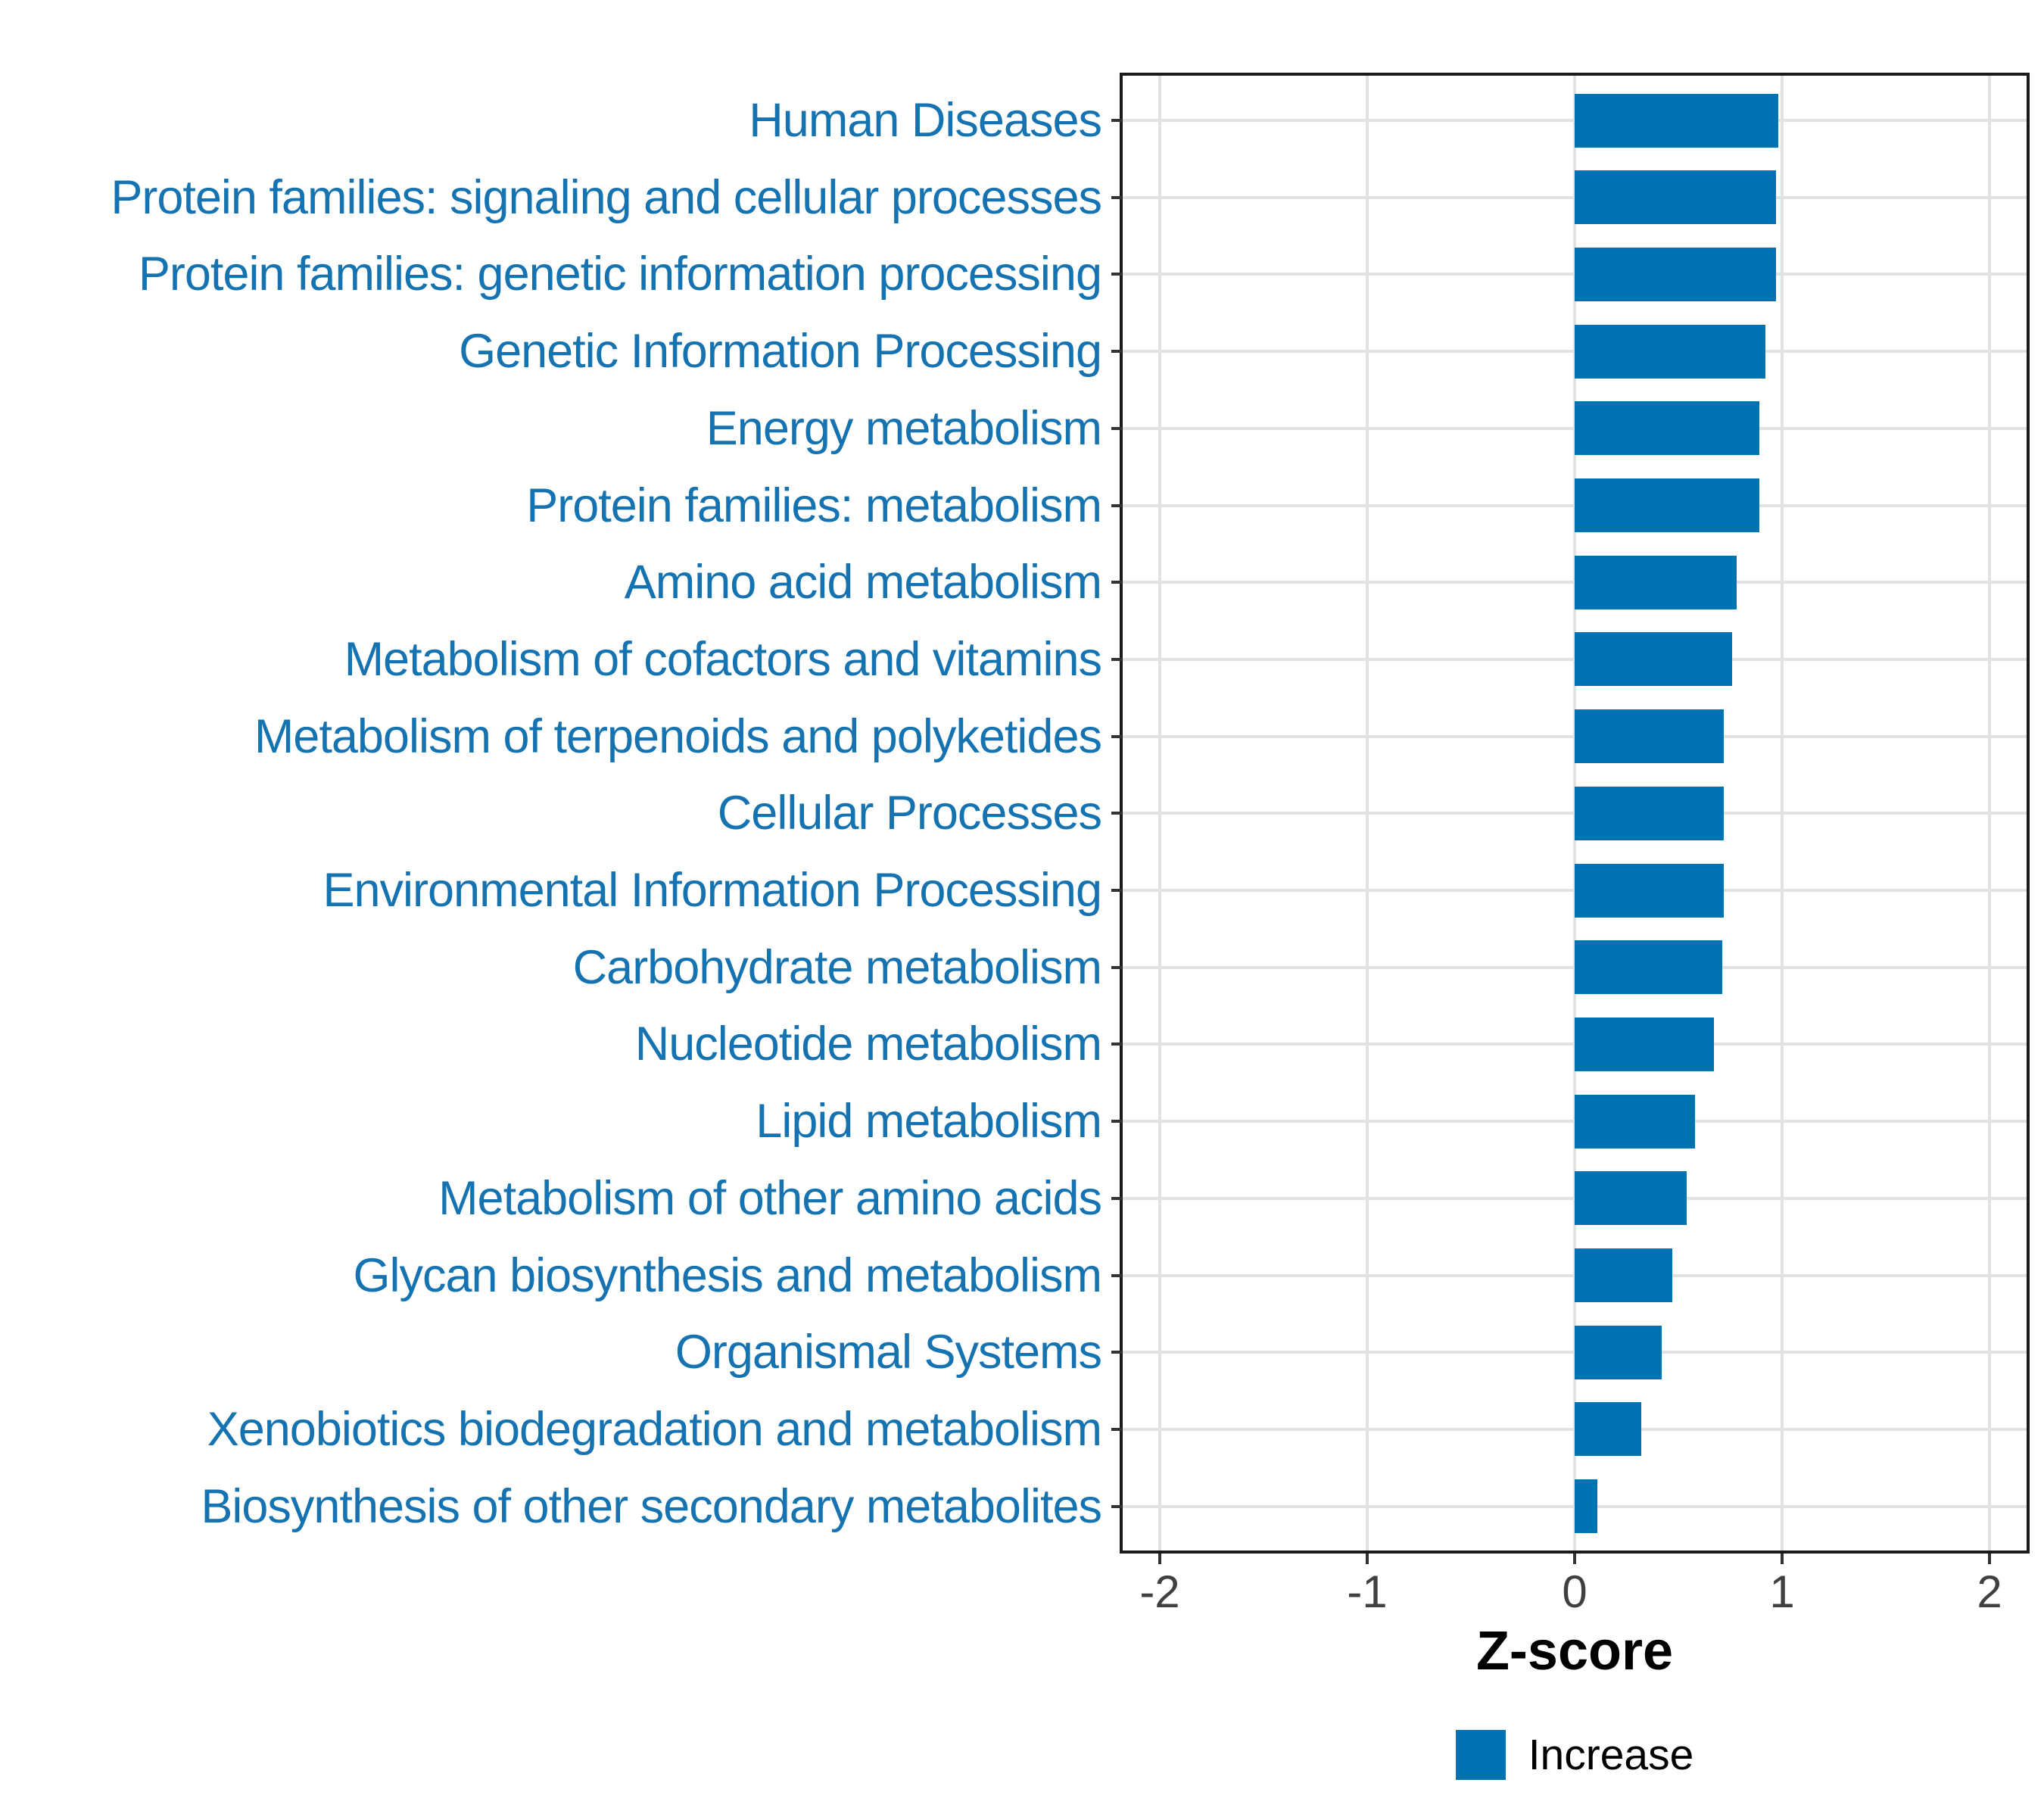 This screenshot has height=1817, width=2044. I want to click on y-axis-label: Nucleotide metabolism, so click(868, 1044).